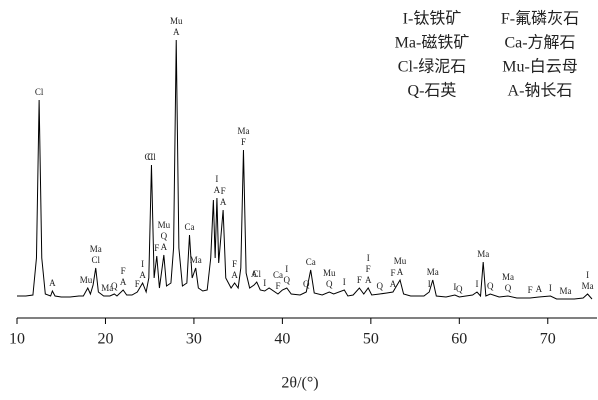 The height and width of the screenshot is (400, 598). What do you see at coordinates (17, 339) in the screenshot?
I see `x-tick-label: 10` at bounding box center [17, 339].